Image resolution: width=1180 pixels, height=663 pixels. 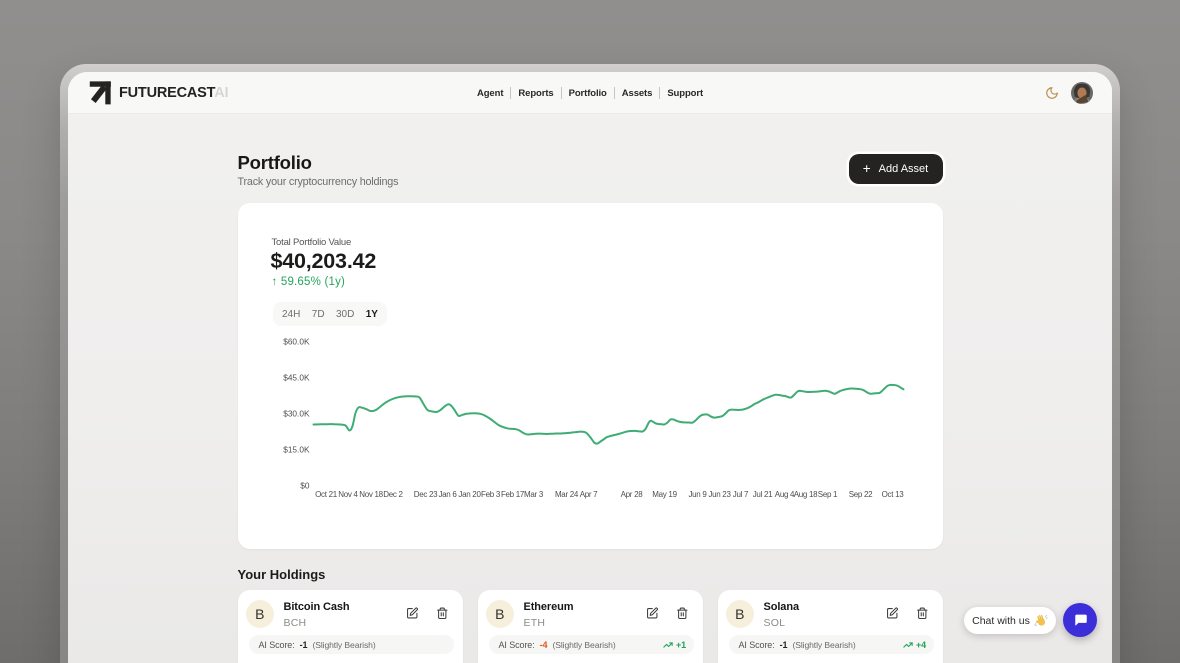 What do you see at coordinates (664, 494) in the screenshot?
I see `svg-text: May 19` at bounding box center [664, 494].